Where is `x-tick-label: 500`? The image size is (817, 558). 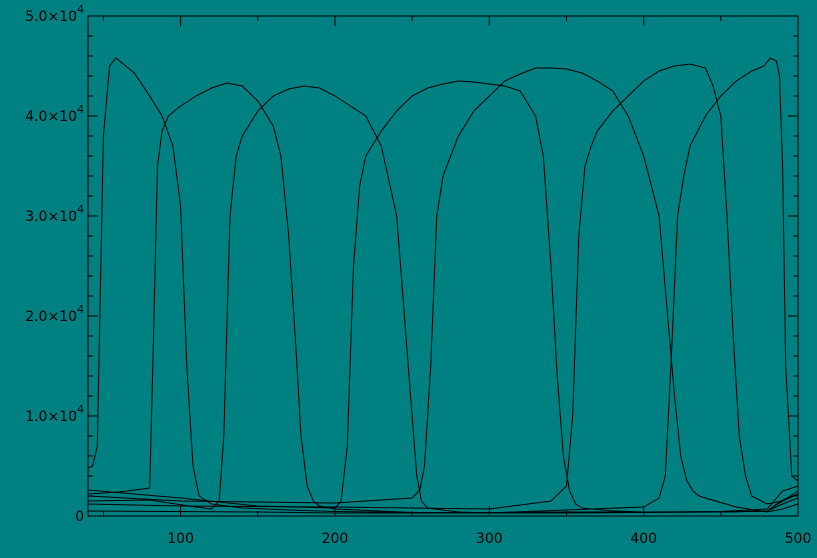
x-tick-label: 500 is located at coordinates (798, 539).